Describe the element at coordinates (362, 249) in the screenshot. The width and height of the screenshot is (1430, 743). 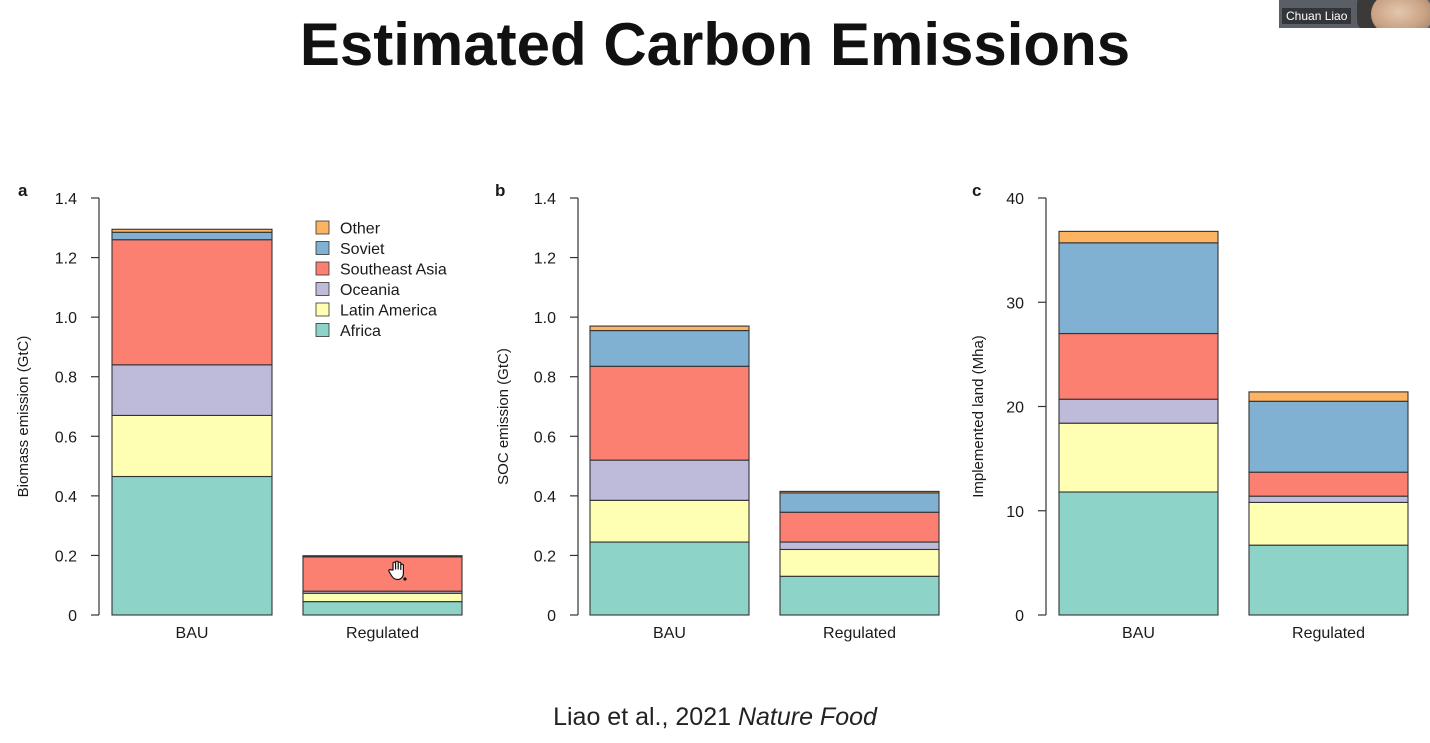
I see `legend-label: Soviet` at that location.